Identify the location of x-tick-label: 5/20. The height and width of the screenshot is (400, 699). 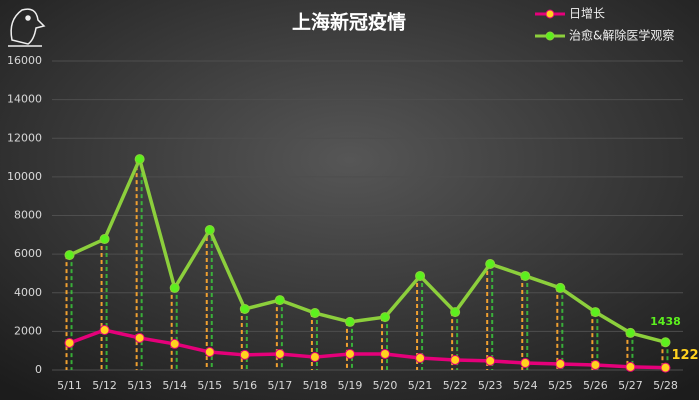
(385, 385).